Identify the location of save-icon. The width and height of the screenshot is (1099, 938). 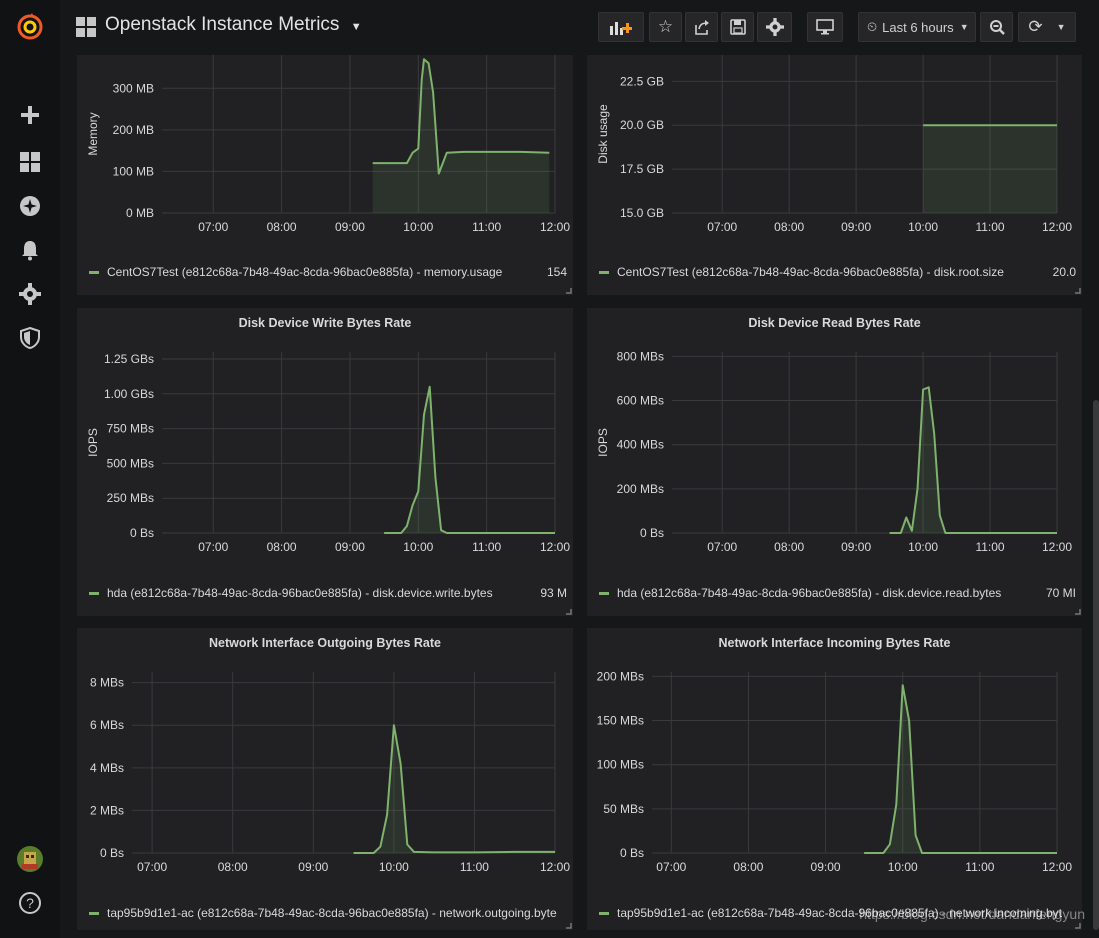
(737, 27).